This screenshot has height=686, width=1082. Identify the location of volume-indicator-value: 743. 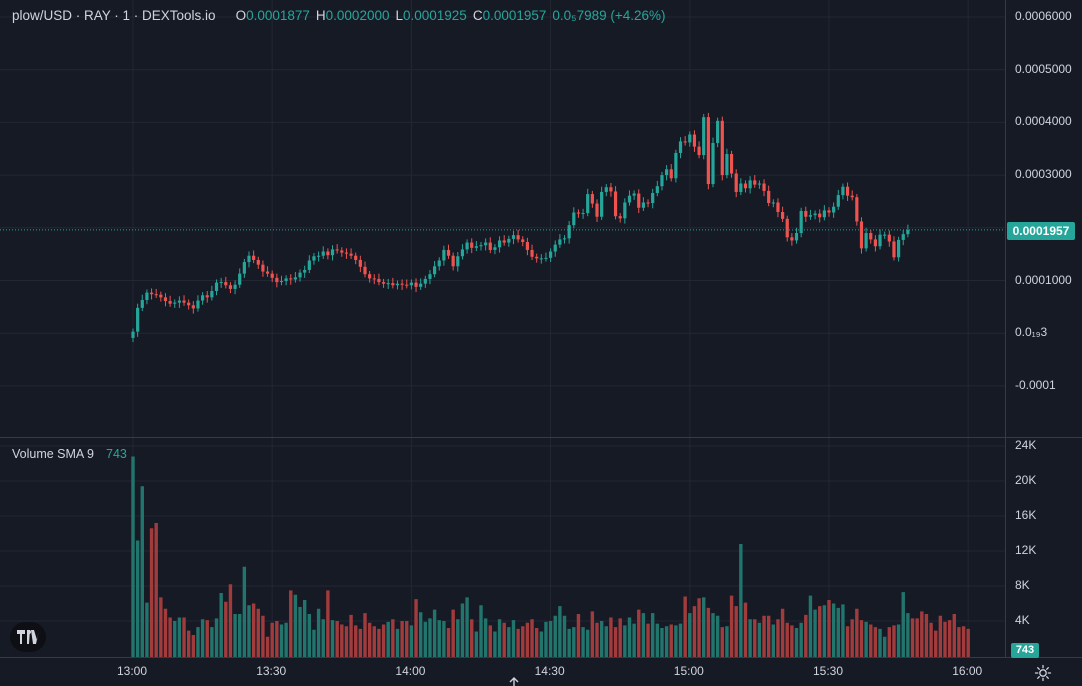
(116, 454).